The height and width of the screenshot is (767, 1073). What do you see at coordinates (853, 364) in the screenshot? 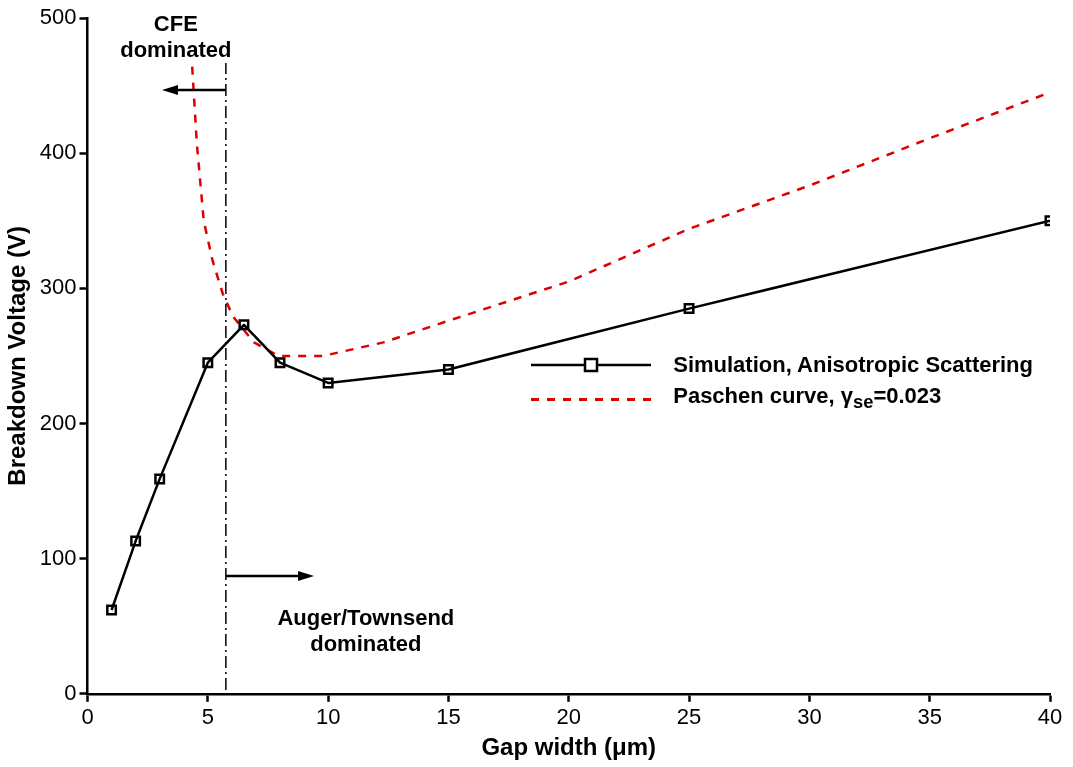
I see `series-label: Simulation, Anisotropic Scattering` at bounding box center [853, 364].